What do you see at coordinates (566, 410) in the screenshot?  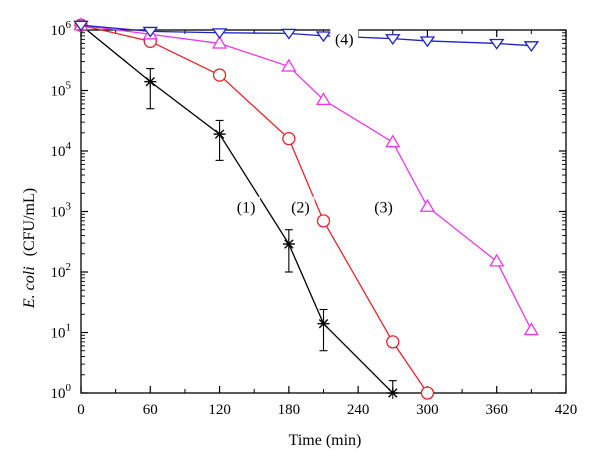 I see `x-tick-label: 420` at bounding box center [566, 410].